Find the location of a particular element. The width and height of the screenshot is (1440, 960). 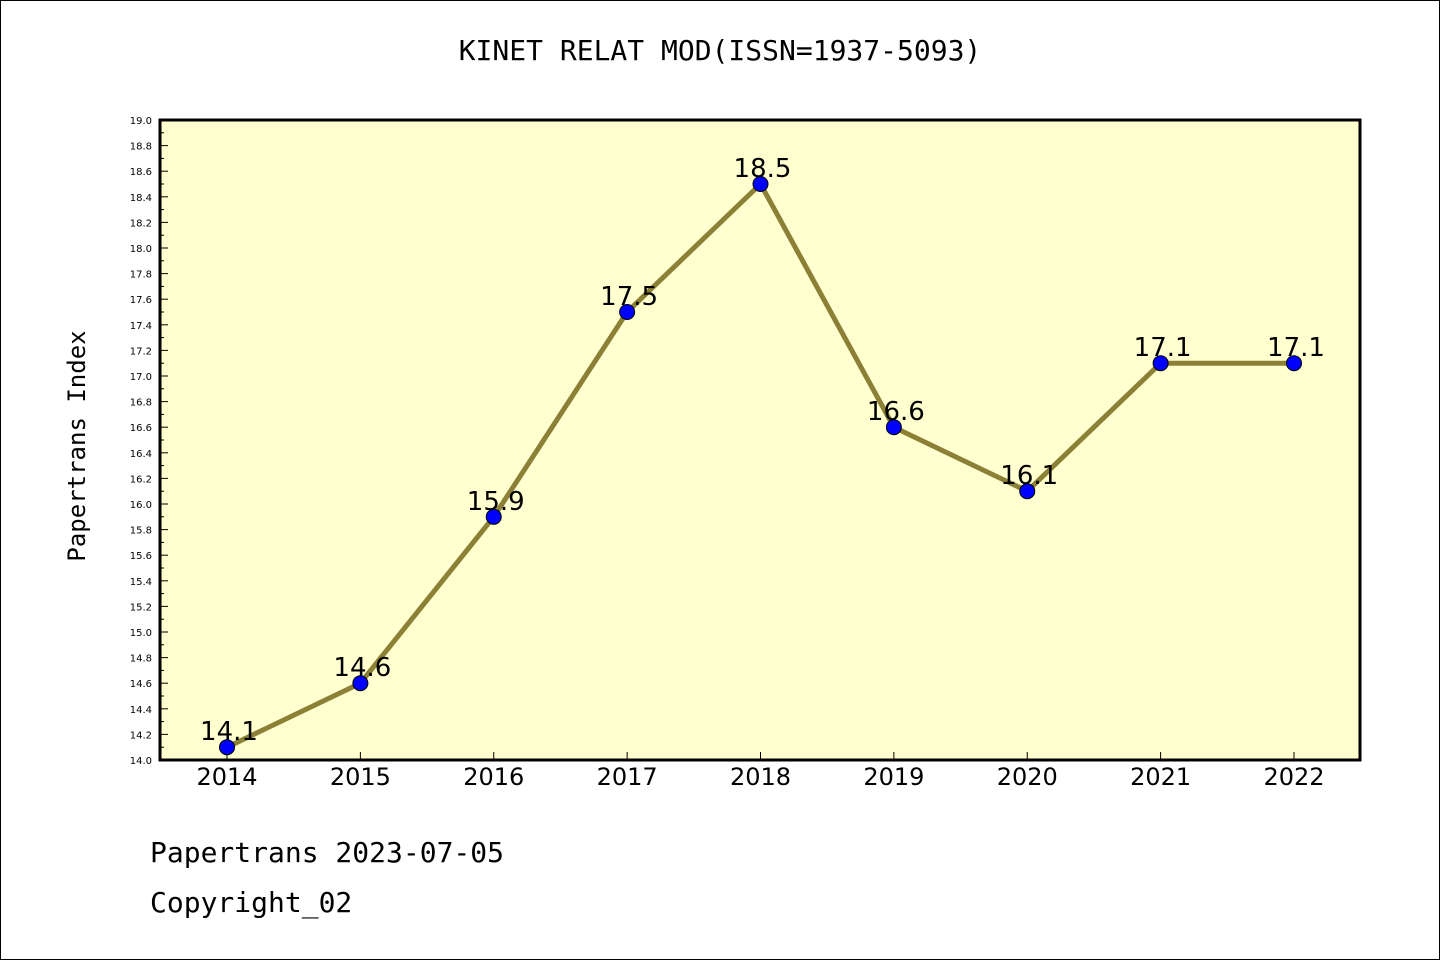

y-tick-label: 15.0 is located at coordinates (141, 633).